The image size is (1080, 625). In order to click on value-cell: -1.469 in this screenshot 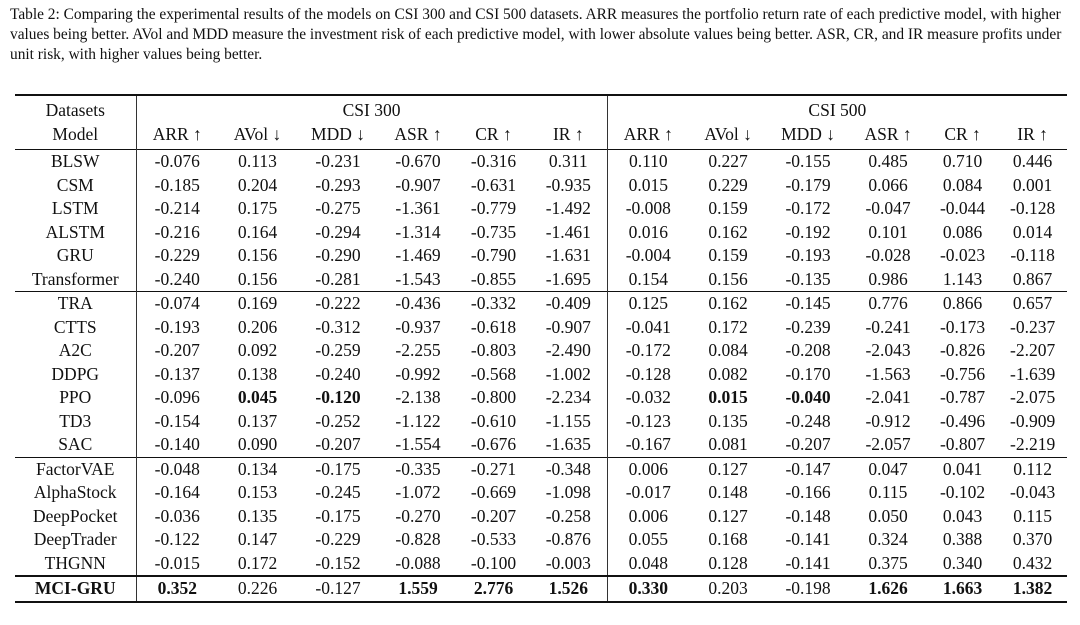, I will do `click(418, 255)`.